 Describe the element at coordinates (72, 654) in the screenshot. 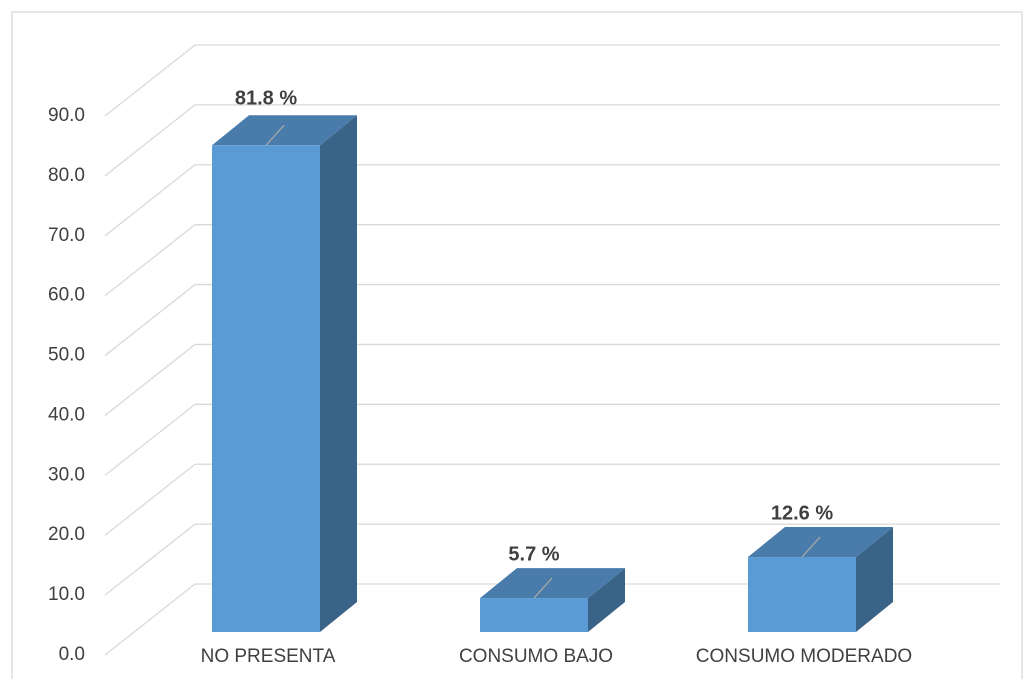

I see `y-tick-label: 0.0` at that location.